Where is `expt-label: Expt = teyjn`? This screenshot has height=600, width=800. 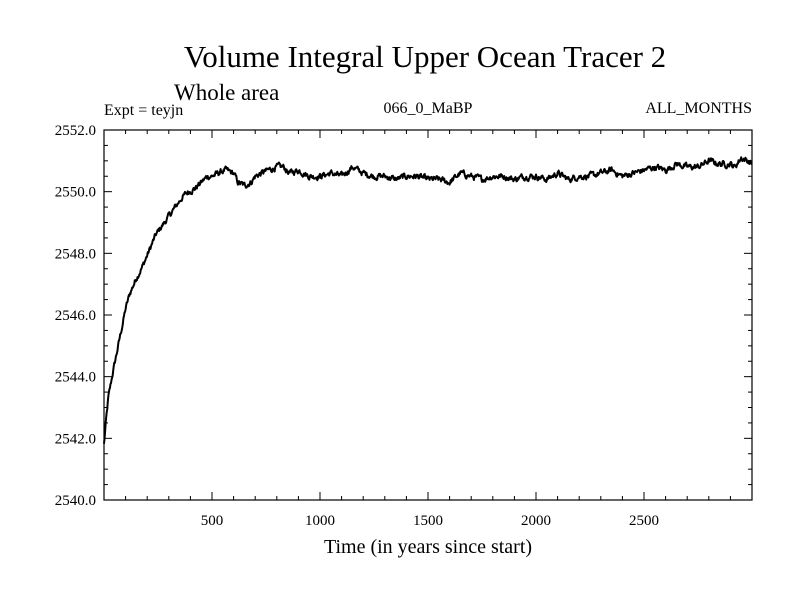 expt-label: Expt = teyjn is located at coordinates (143, 110).